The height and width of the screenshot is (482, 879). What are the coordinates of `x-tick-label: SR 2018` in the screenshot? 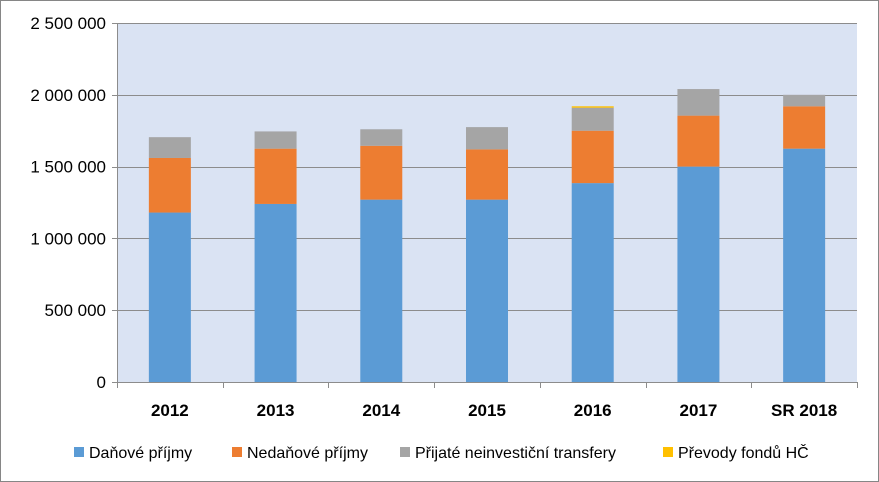 It's located at (804, 410).